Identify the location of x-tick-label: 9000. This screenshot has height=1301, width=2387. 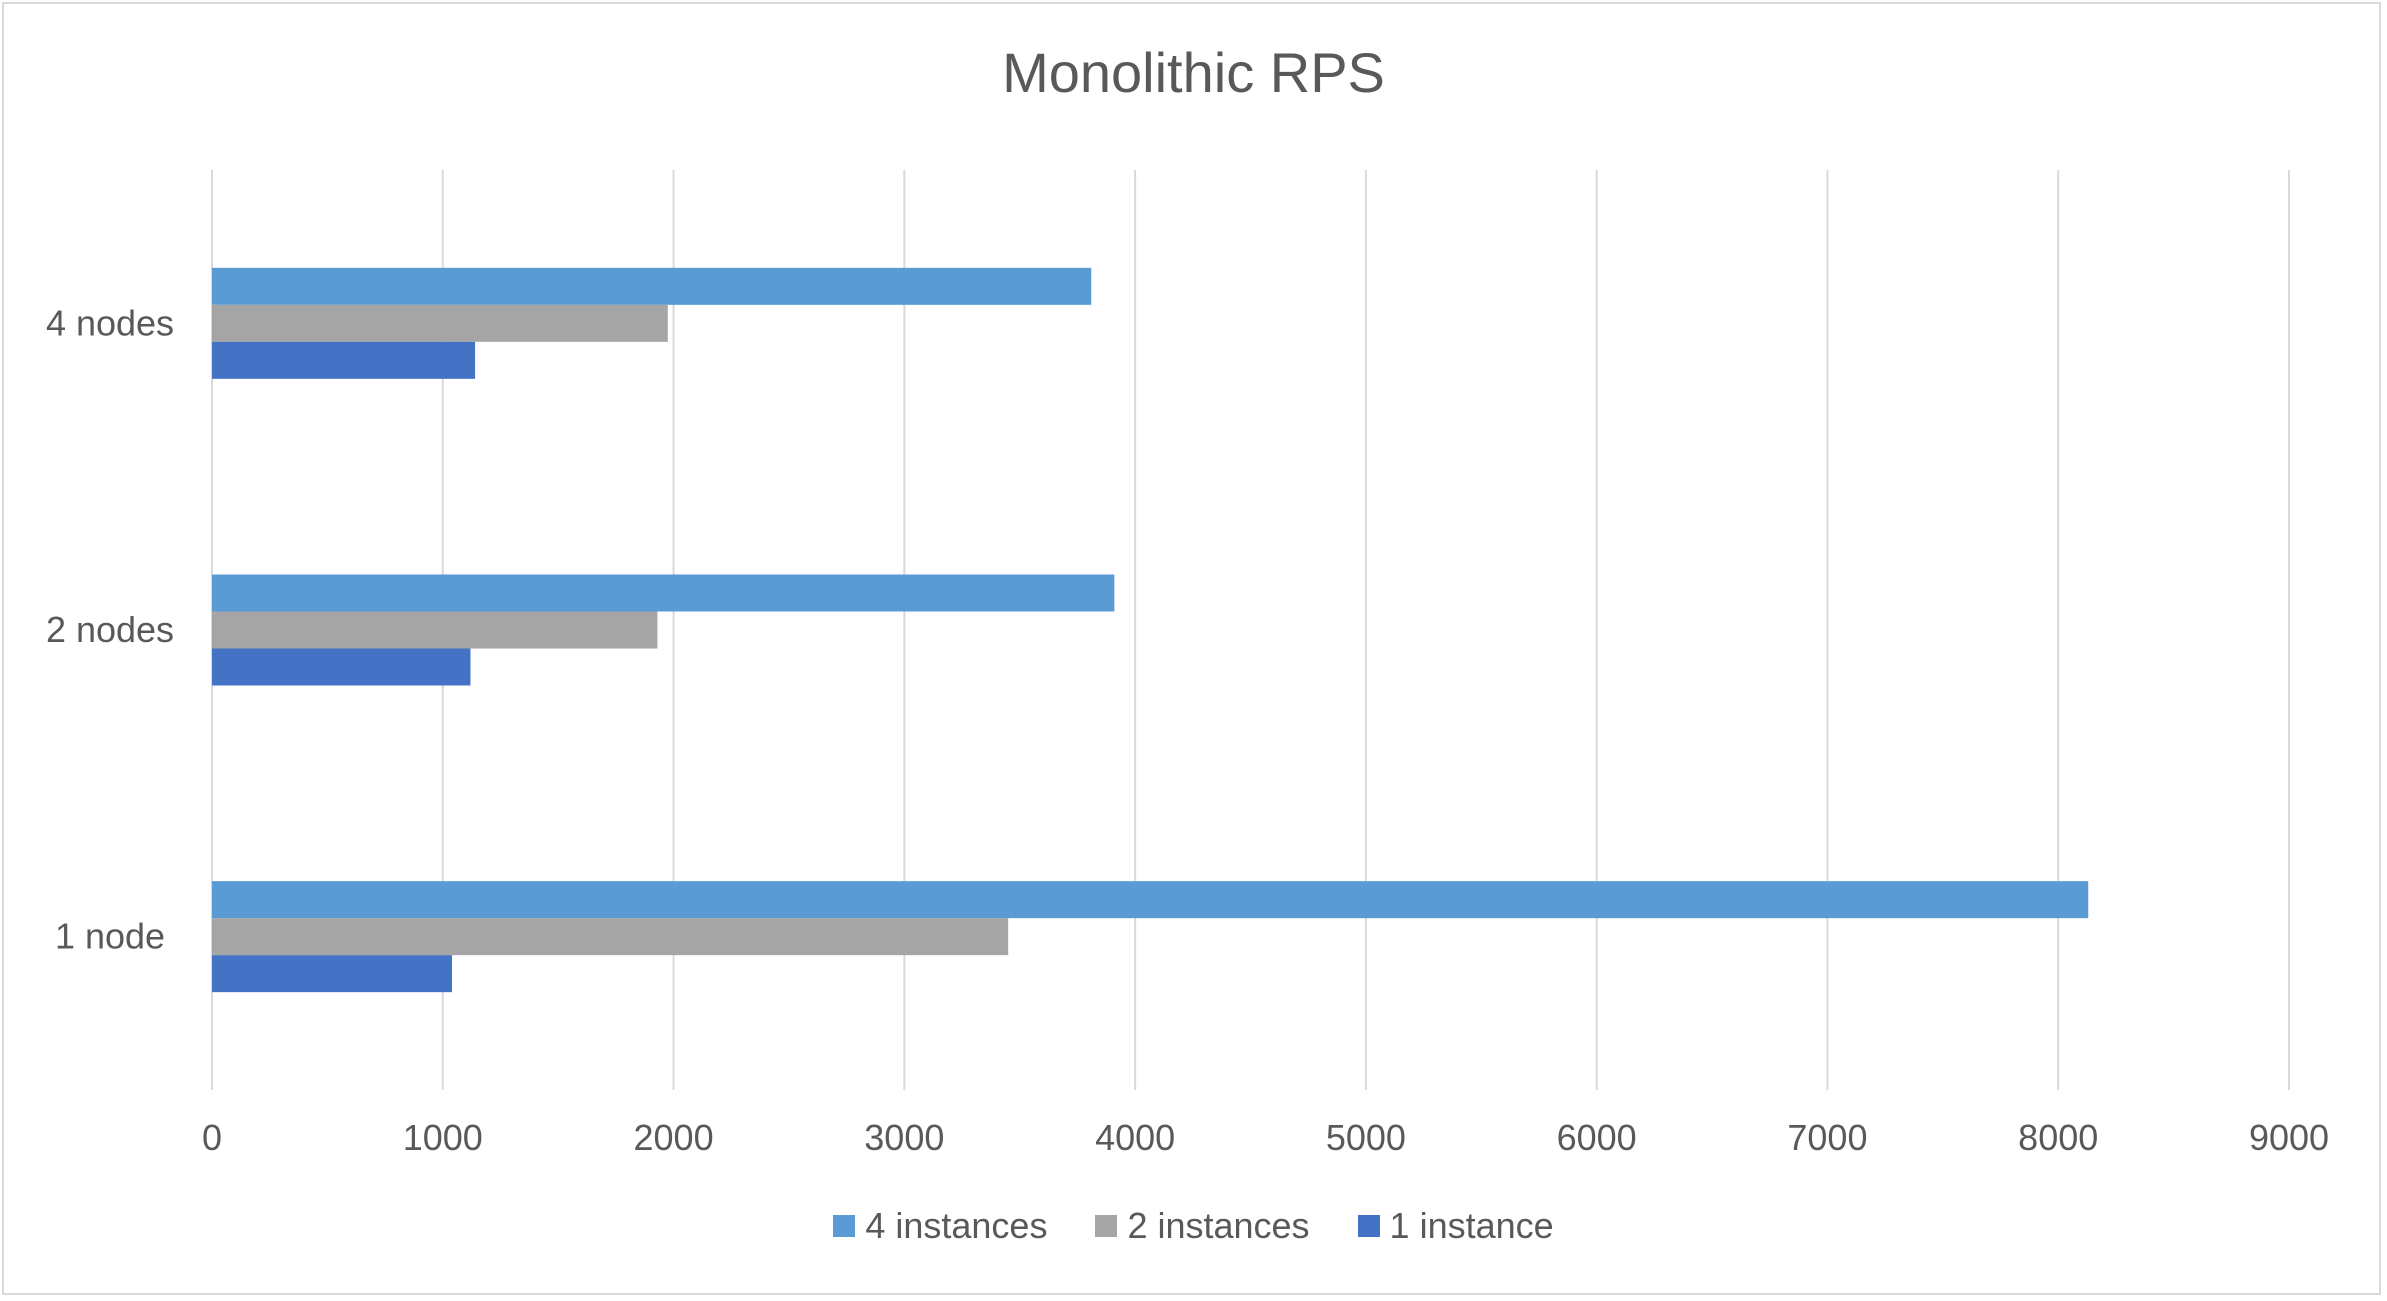
(2289, 1137).